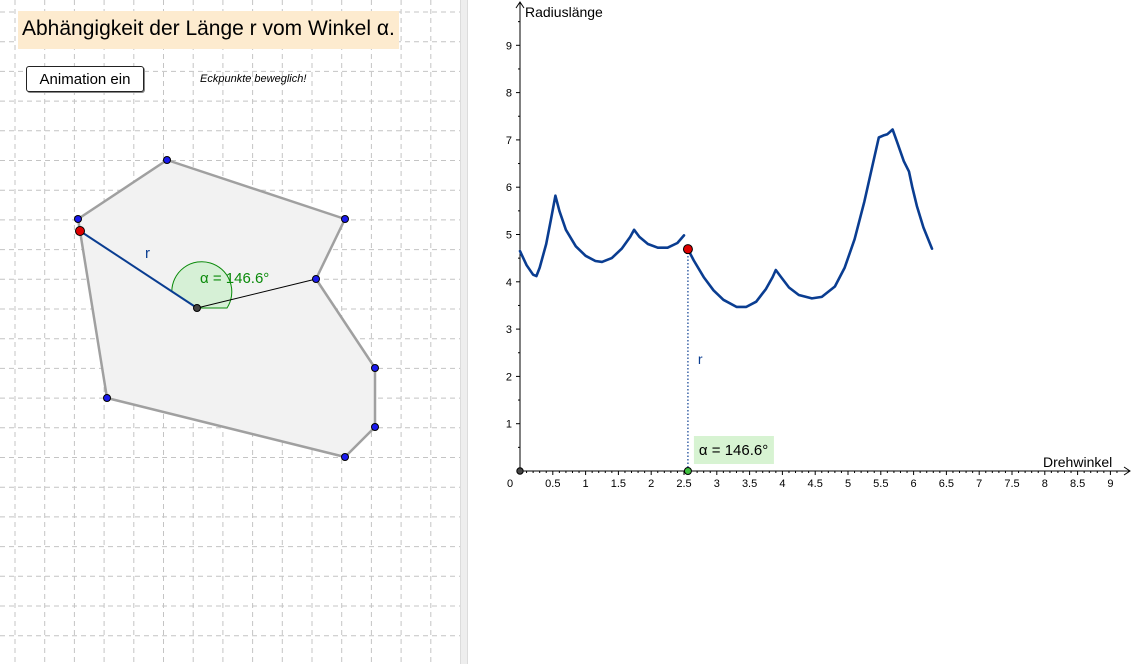 Image resolution: width=1134 pixels, height=664 pixels. I want to click on angle-label: α = 146.6°, so click(234, 278).